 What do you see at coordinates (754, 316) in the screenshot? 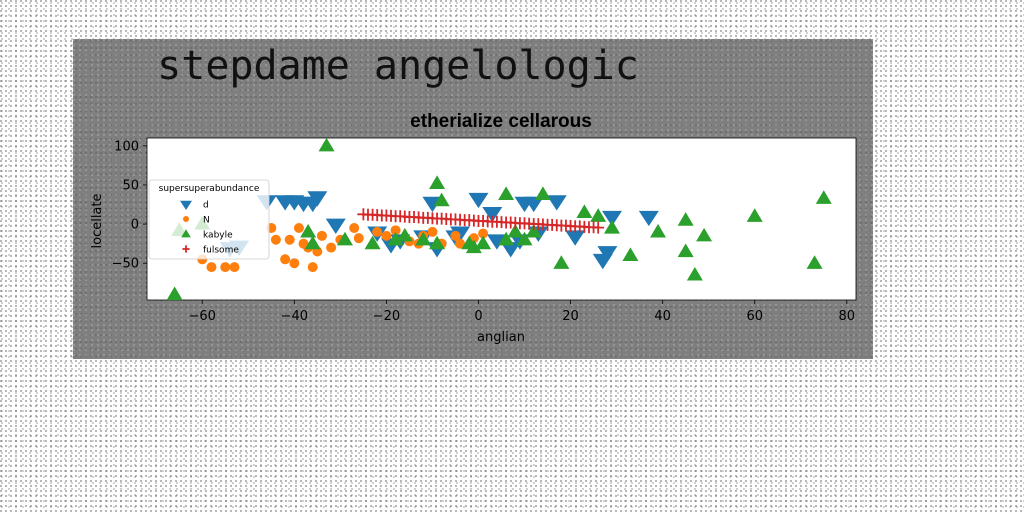
I see `x-tick-label: 60` at bounding box center [754, 316].